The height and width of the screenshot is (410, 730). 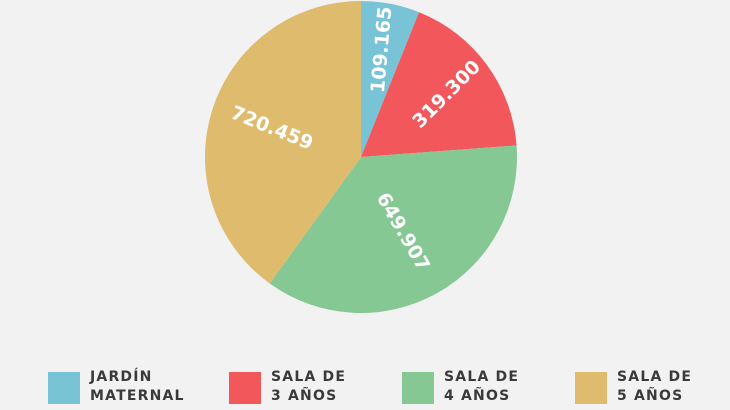 What do you see at coordinates (482, 386) in the screenshot?
I see `legend-label: SALA DE 4 AÑOS` at bounding box center [482, 386].